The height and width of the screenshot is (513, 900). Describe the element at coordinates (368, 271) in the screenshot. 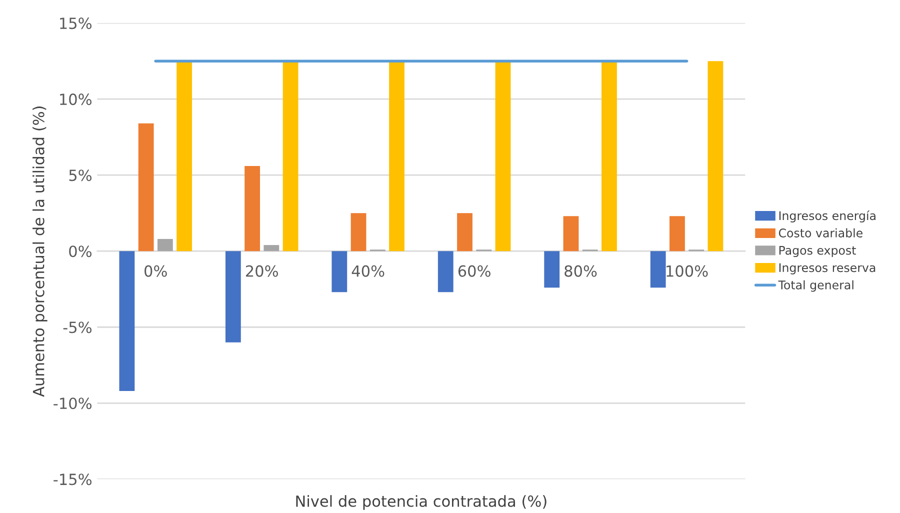

I see `x-tick-label: 40%` at that location.